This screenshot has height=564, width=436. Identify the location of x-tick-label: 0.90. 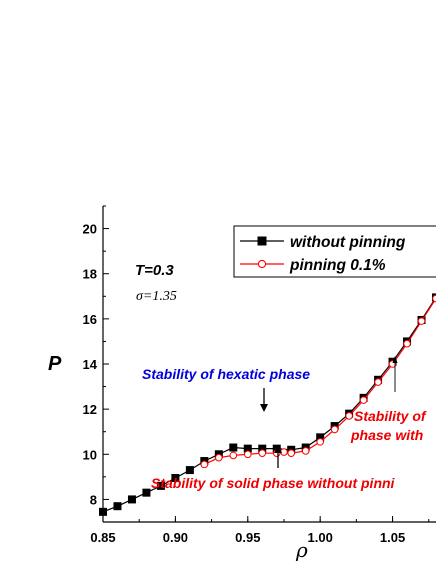
(175, 537).